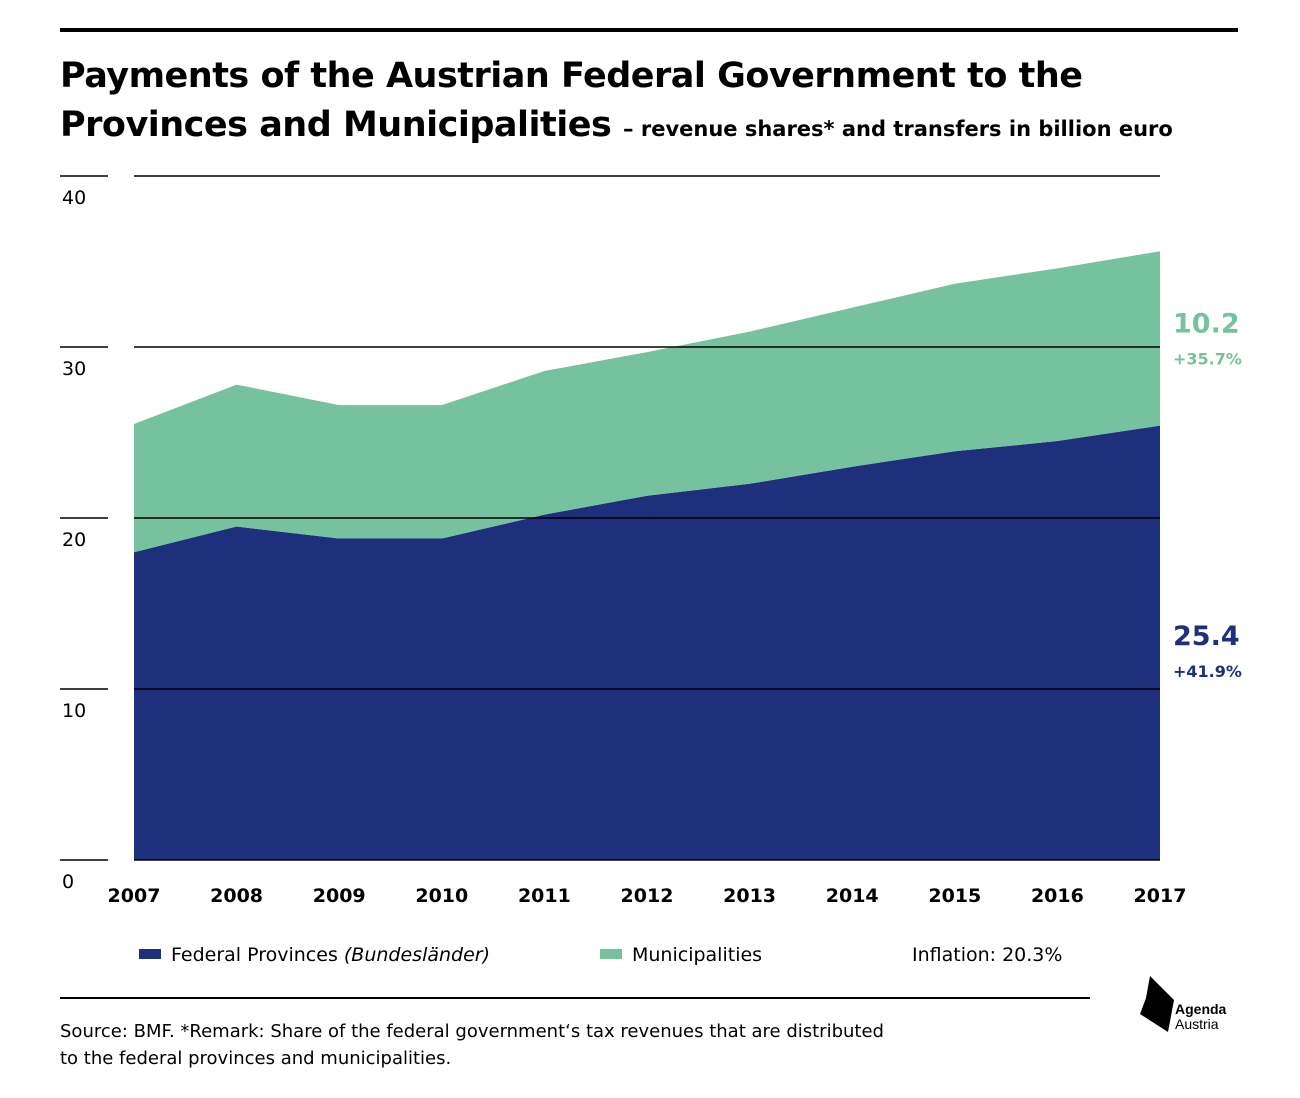 Image resolution: width=1300 pixels, height=1098 pixels. I want to click on x-tick-label-2010: 2010, so click(441, 896).